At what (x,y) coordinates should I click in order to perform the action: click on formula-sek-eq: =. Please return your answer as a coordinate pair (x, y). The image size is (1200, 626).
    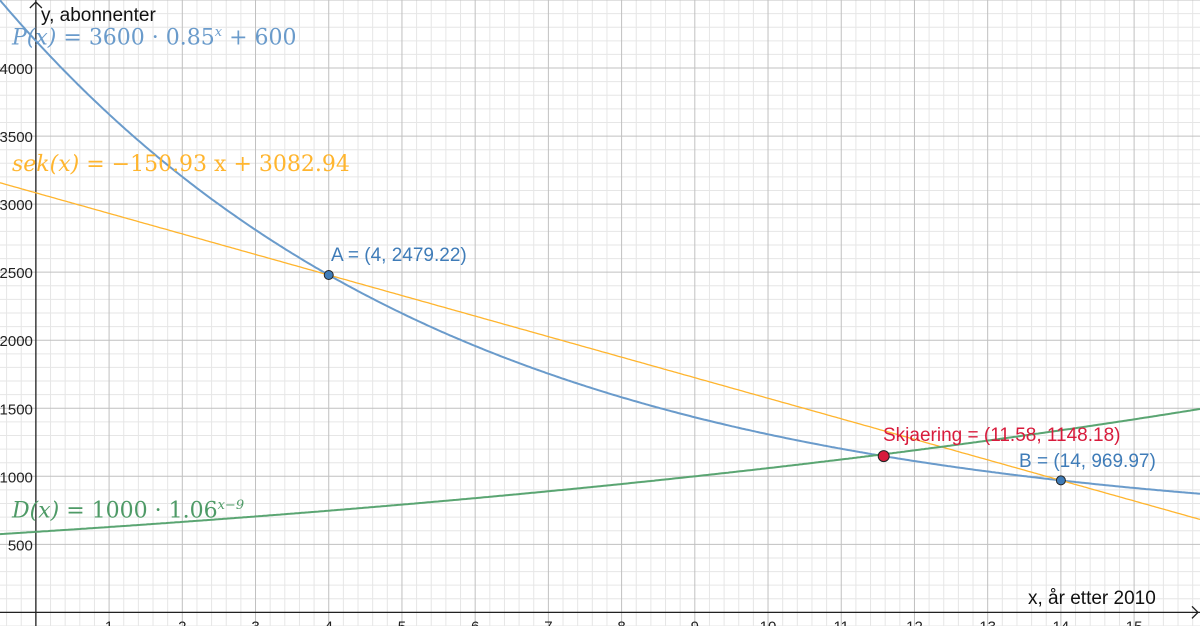
    Looking at the image, I should click on (95, 164).